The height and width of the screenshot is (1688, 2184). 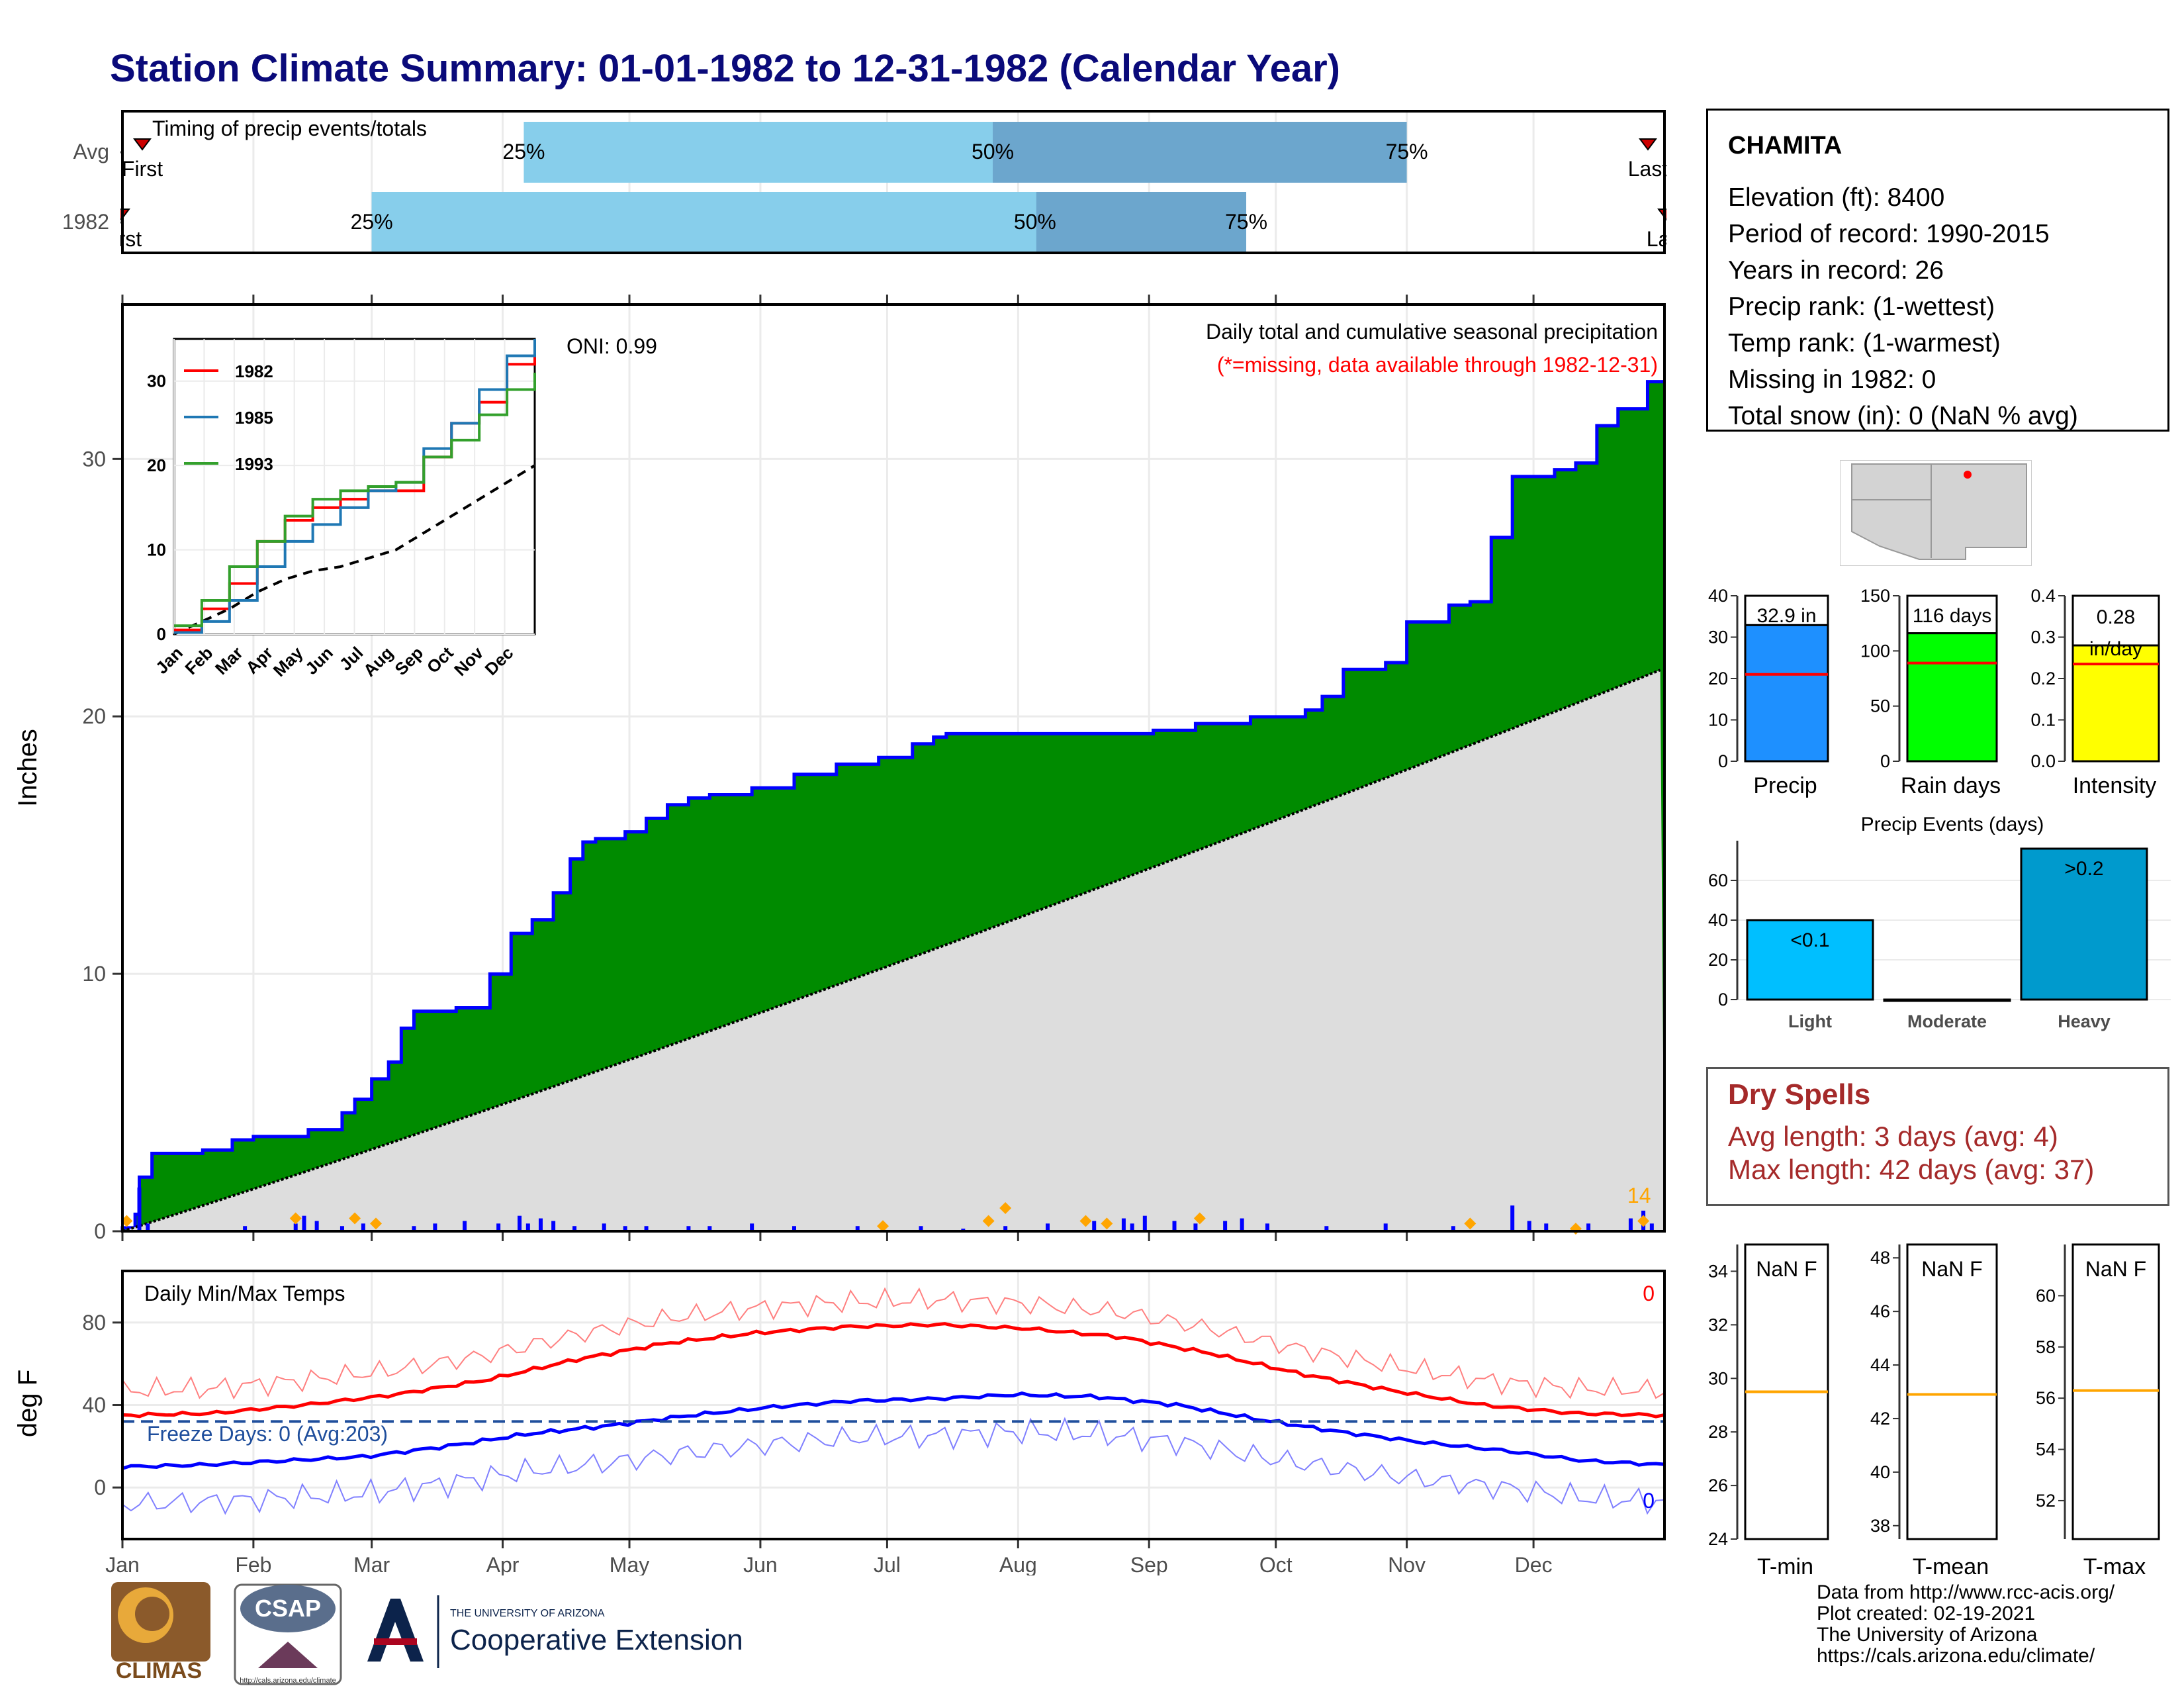 What do you see at coordinates (2115, 649) in the screenshot?
I see `totals-value-label: in/day` at bounding box center [2115, 649].